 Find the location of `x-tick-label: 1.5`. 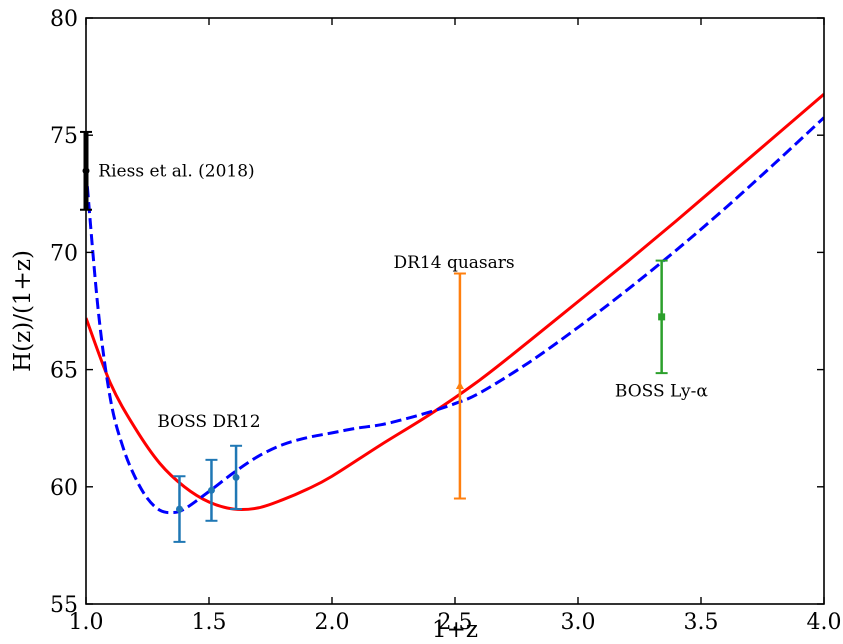

x-tick-label: 1.5 is located at coordinates (209, 622).